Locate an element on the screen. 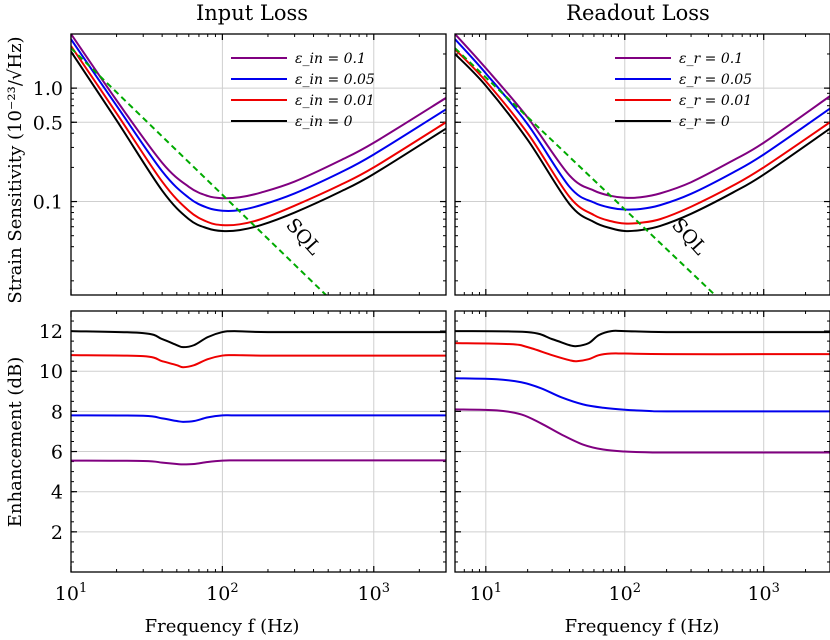  title-readout-loss: Readout Loss is located at coordinates (638, 13).